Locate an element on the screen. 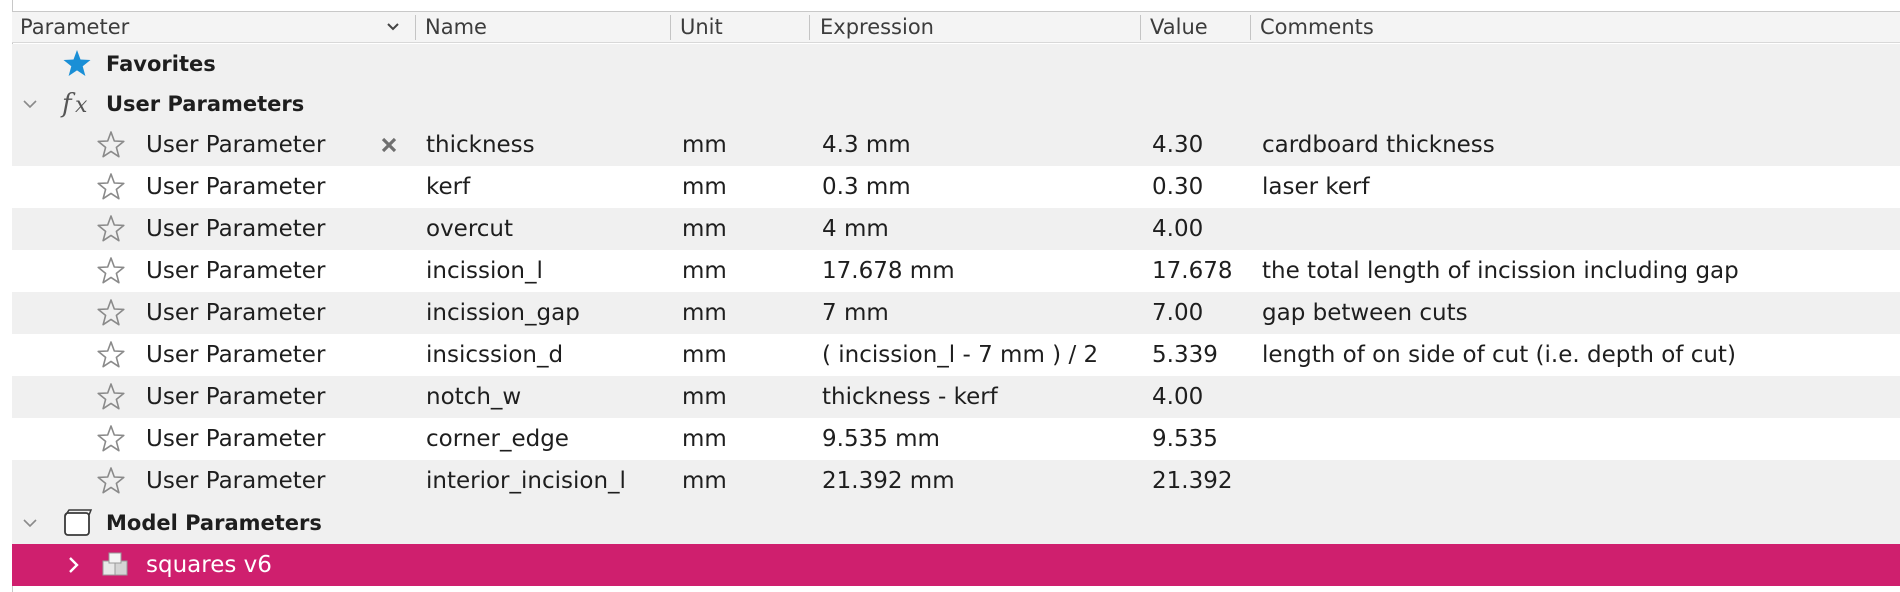 The image size is (1900, 592). user-parameters-group-row: f x User Parameters is located at coordinates (956, 104).